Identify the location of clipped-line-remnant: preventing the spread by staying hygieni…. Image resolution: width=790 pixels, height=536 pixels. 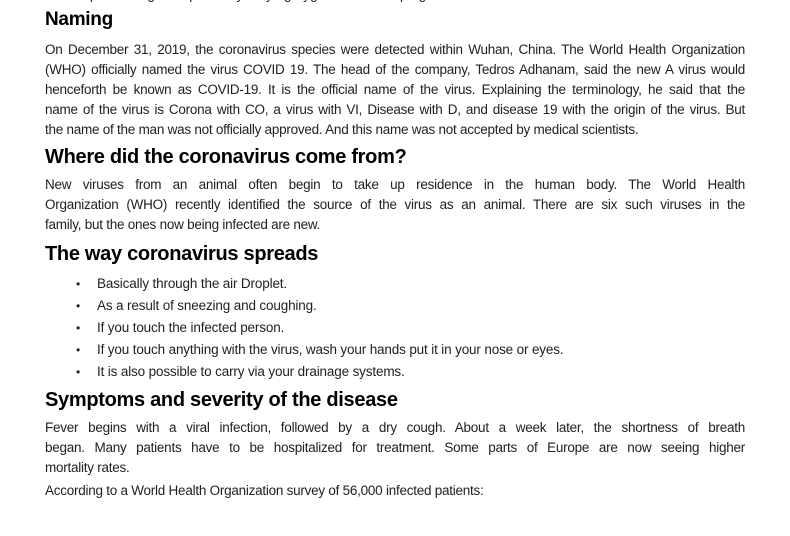
(395, 2).